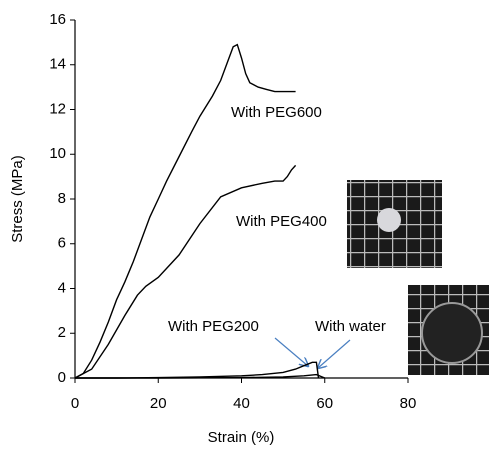 The height and width of the screenshot is (450, 489). I want to click on y-tick-label: 14, so click(57, 64).